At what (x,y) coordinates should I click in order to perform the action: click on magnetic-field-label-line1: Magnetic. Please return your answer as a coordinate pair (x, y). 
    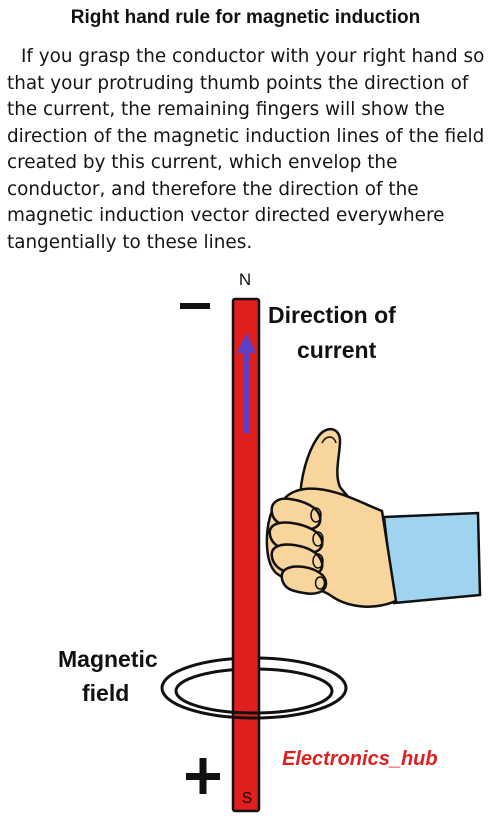
    Looking at the image, I should click on (108, 659).